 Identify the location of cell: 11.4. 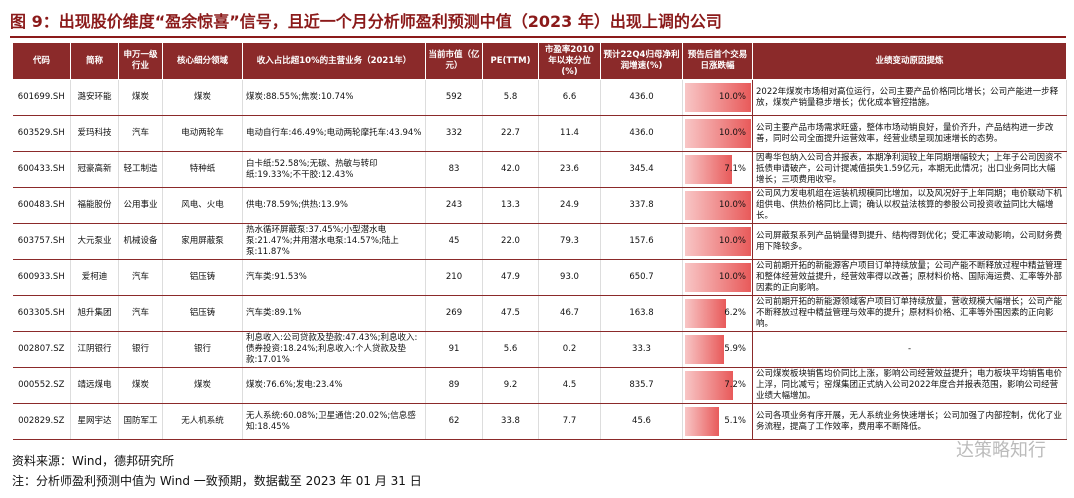
(569, 133).